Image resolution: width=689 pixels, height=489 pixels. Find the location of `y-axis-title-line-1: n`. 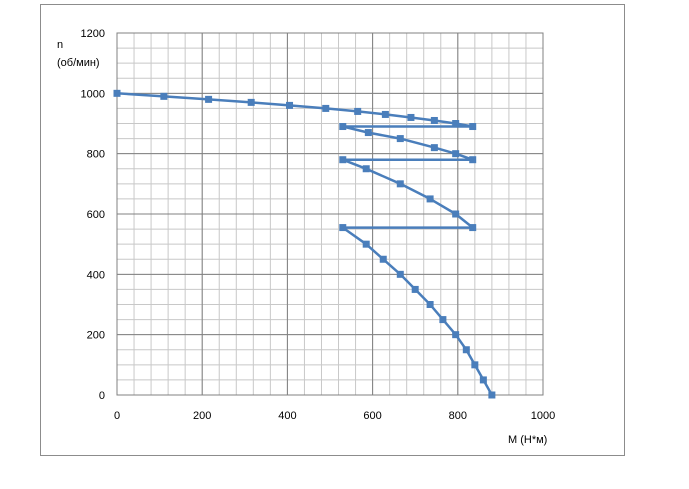

y-axis-title-line-1: n is located at coordinates (60, 45).